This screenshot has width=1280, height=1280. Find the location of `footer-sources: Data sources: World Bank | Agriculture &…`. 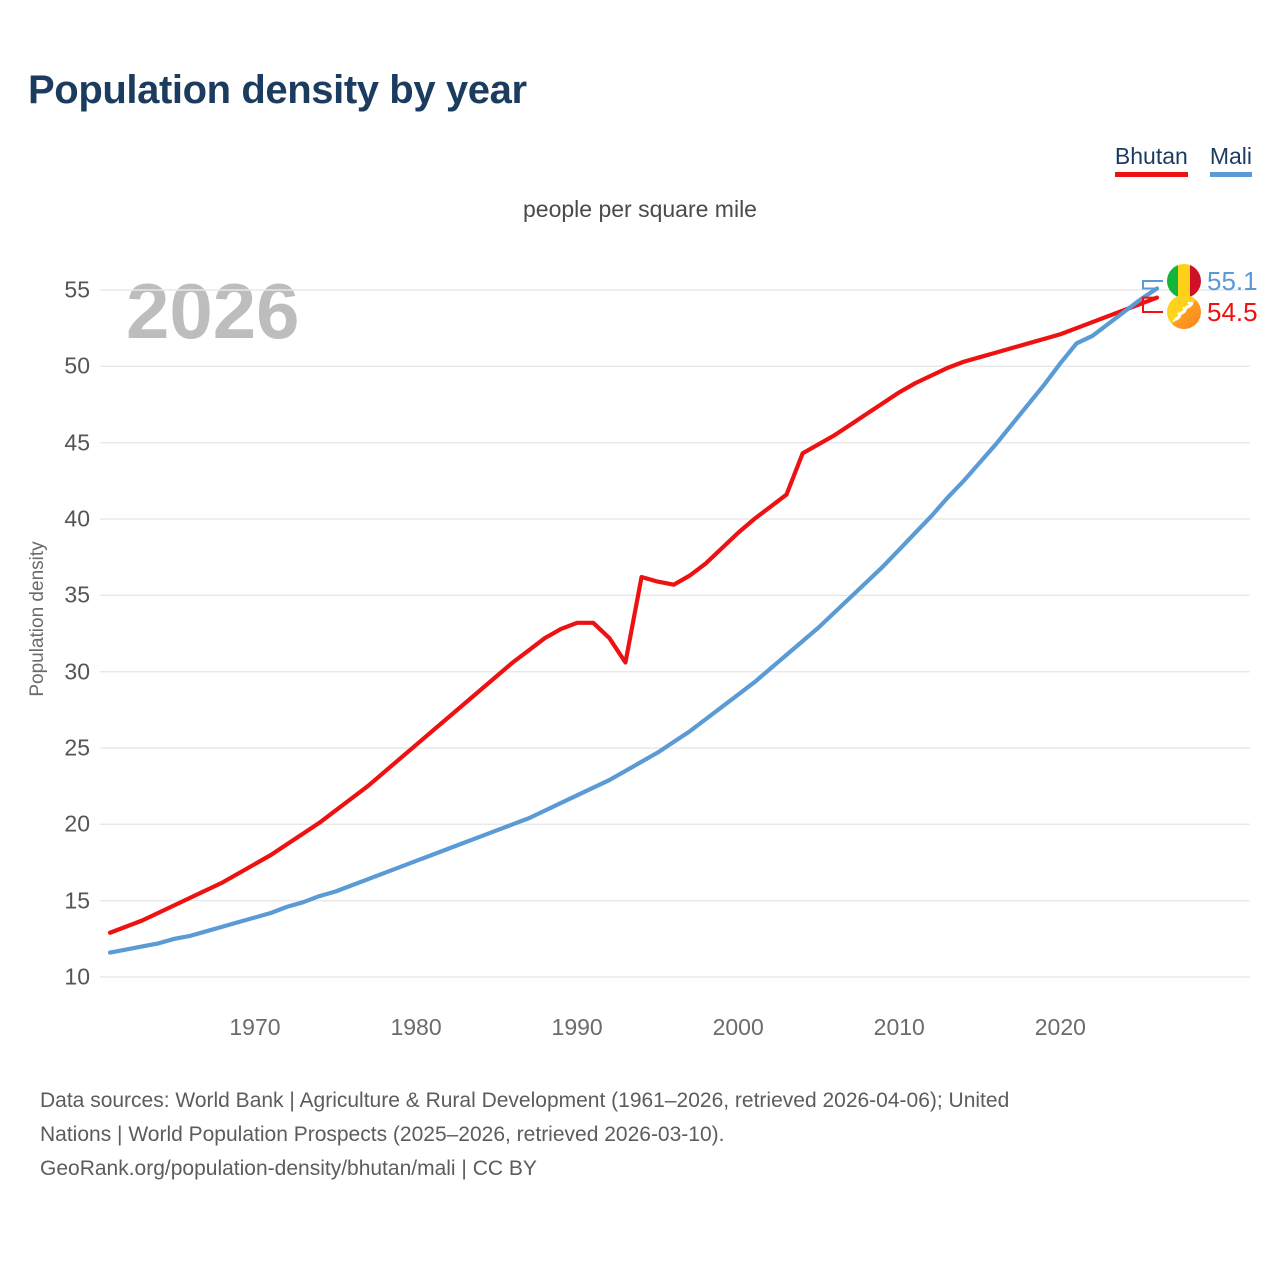

footer-sources: Data sources: World Bank | Agriculture &… is located at coordinates (645, 1135).